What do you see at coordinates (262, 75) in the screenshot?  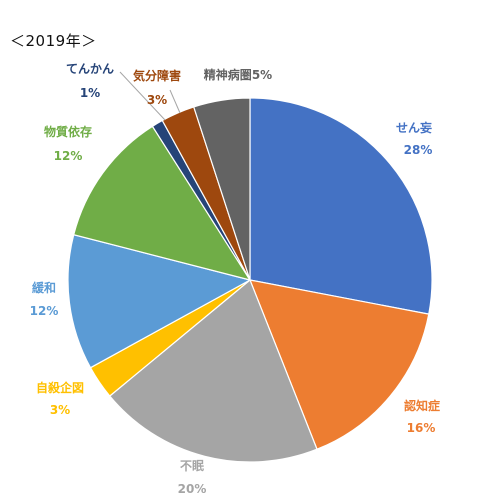 I see `slice-pct-8: 5%` at bounding box center [262, 75].